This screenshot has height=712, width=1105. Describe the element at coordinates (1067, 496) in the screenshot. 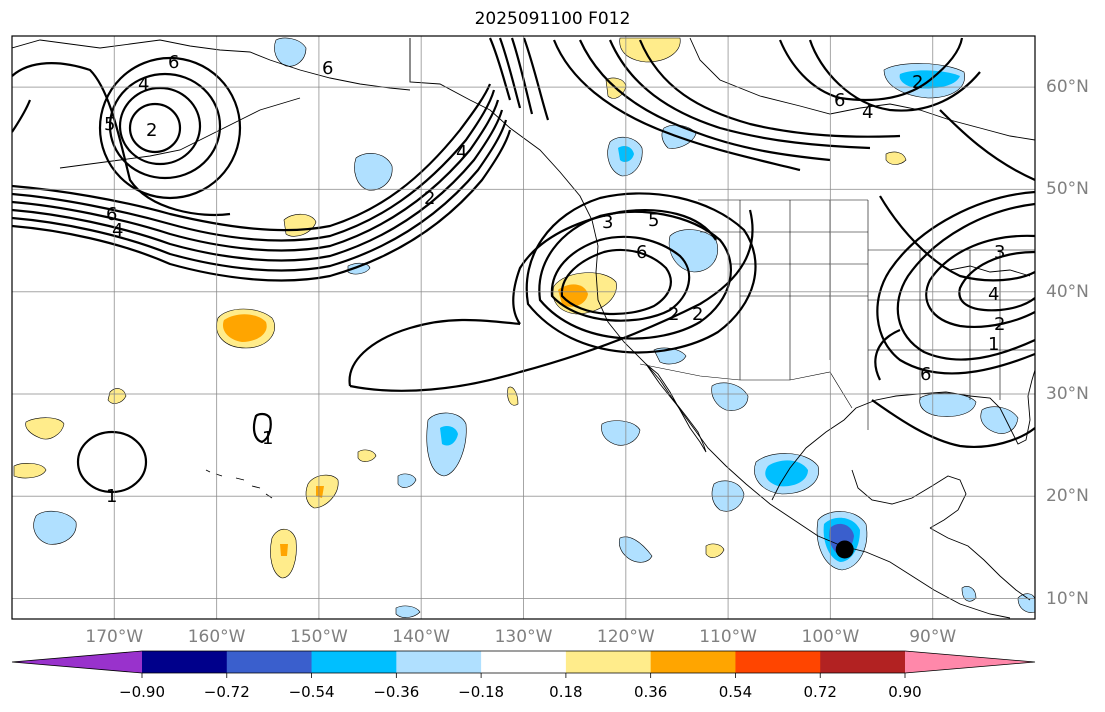

I see `latitude-tick-label: 20°N` at that location.